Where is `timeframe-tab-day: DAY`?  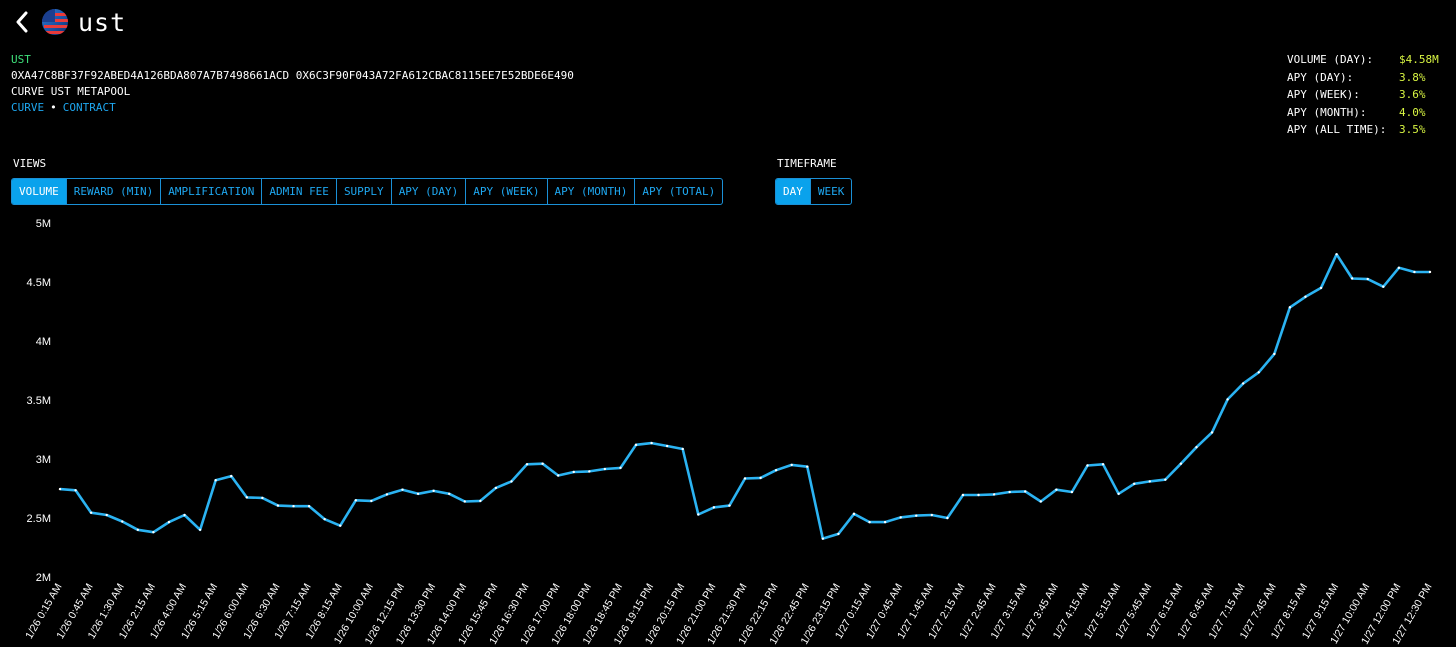
timeframe-tab-day: DAY is located at coordinates (793, 191).